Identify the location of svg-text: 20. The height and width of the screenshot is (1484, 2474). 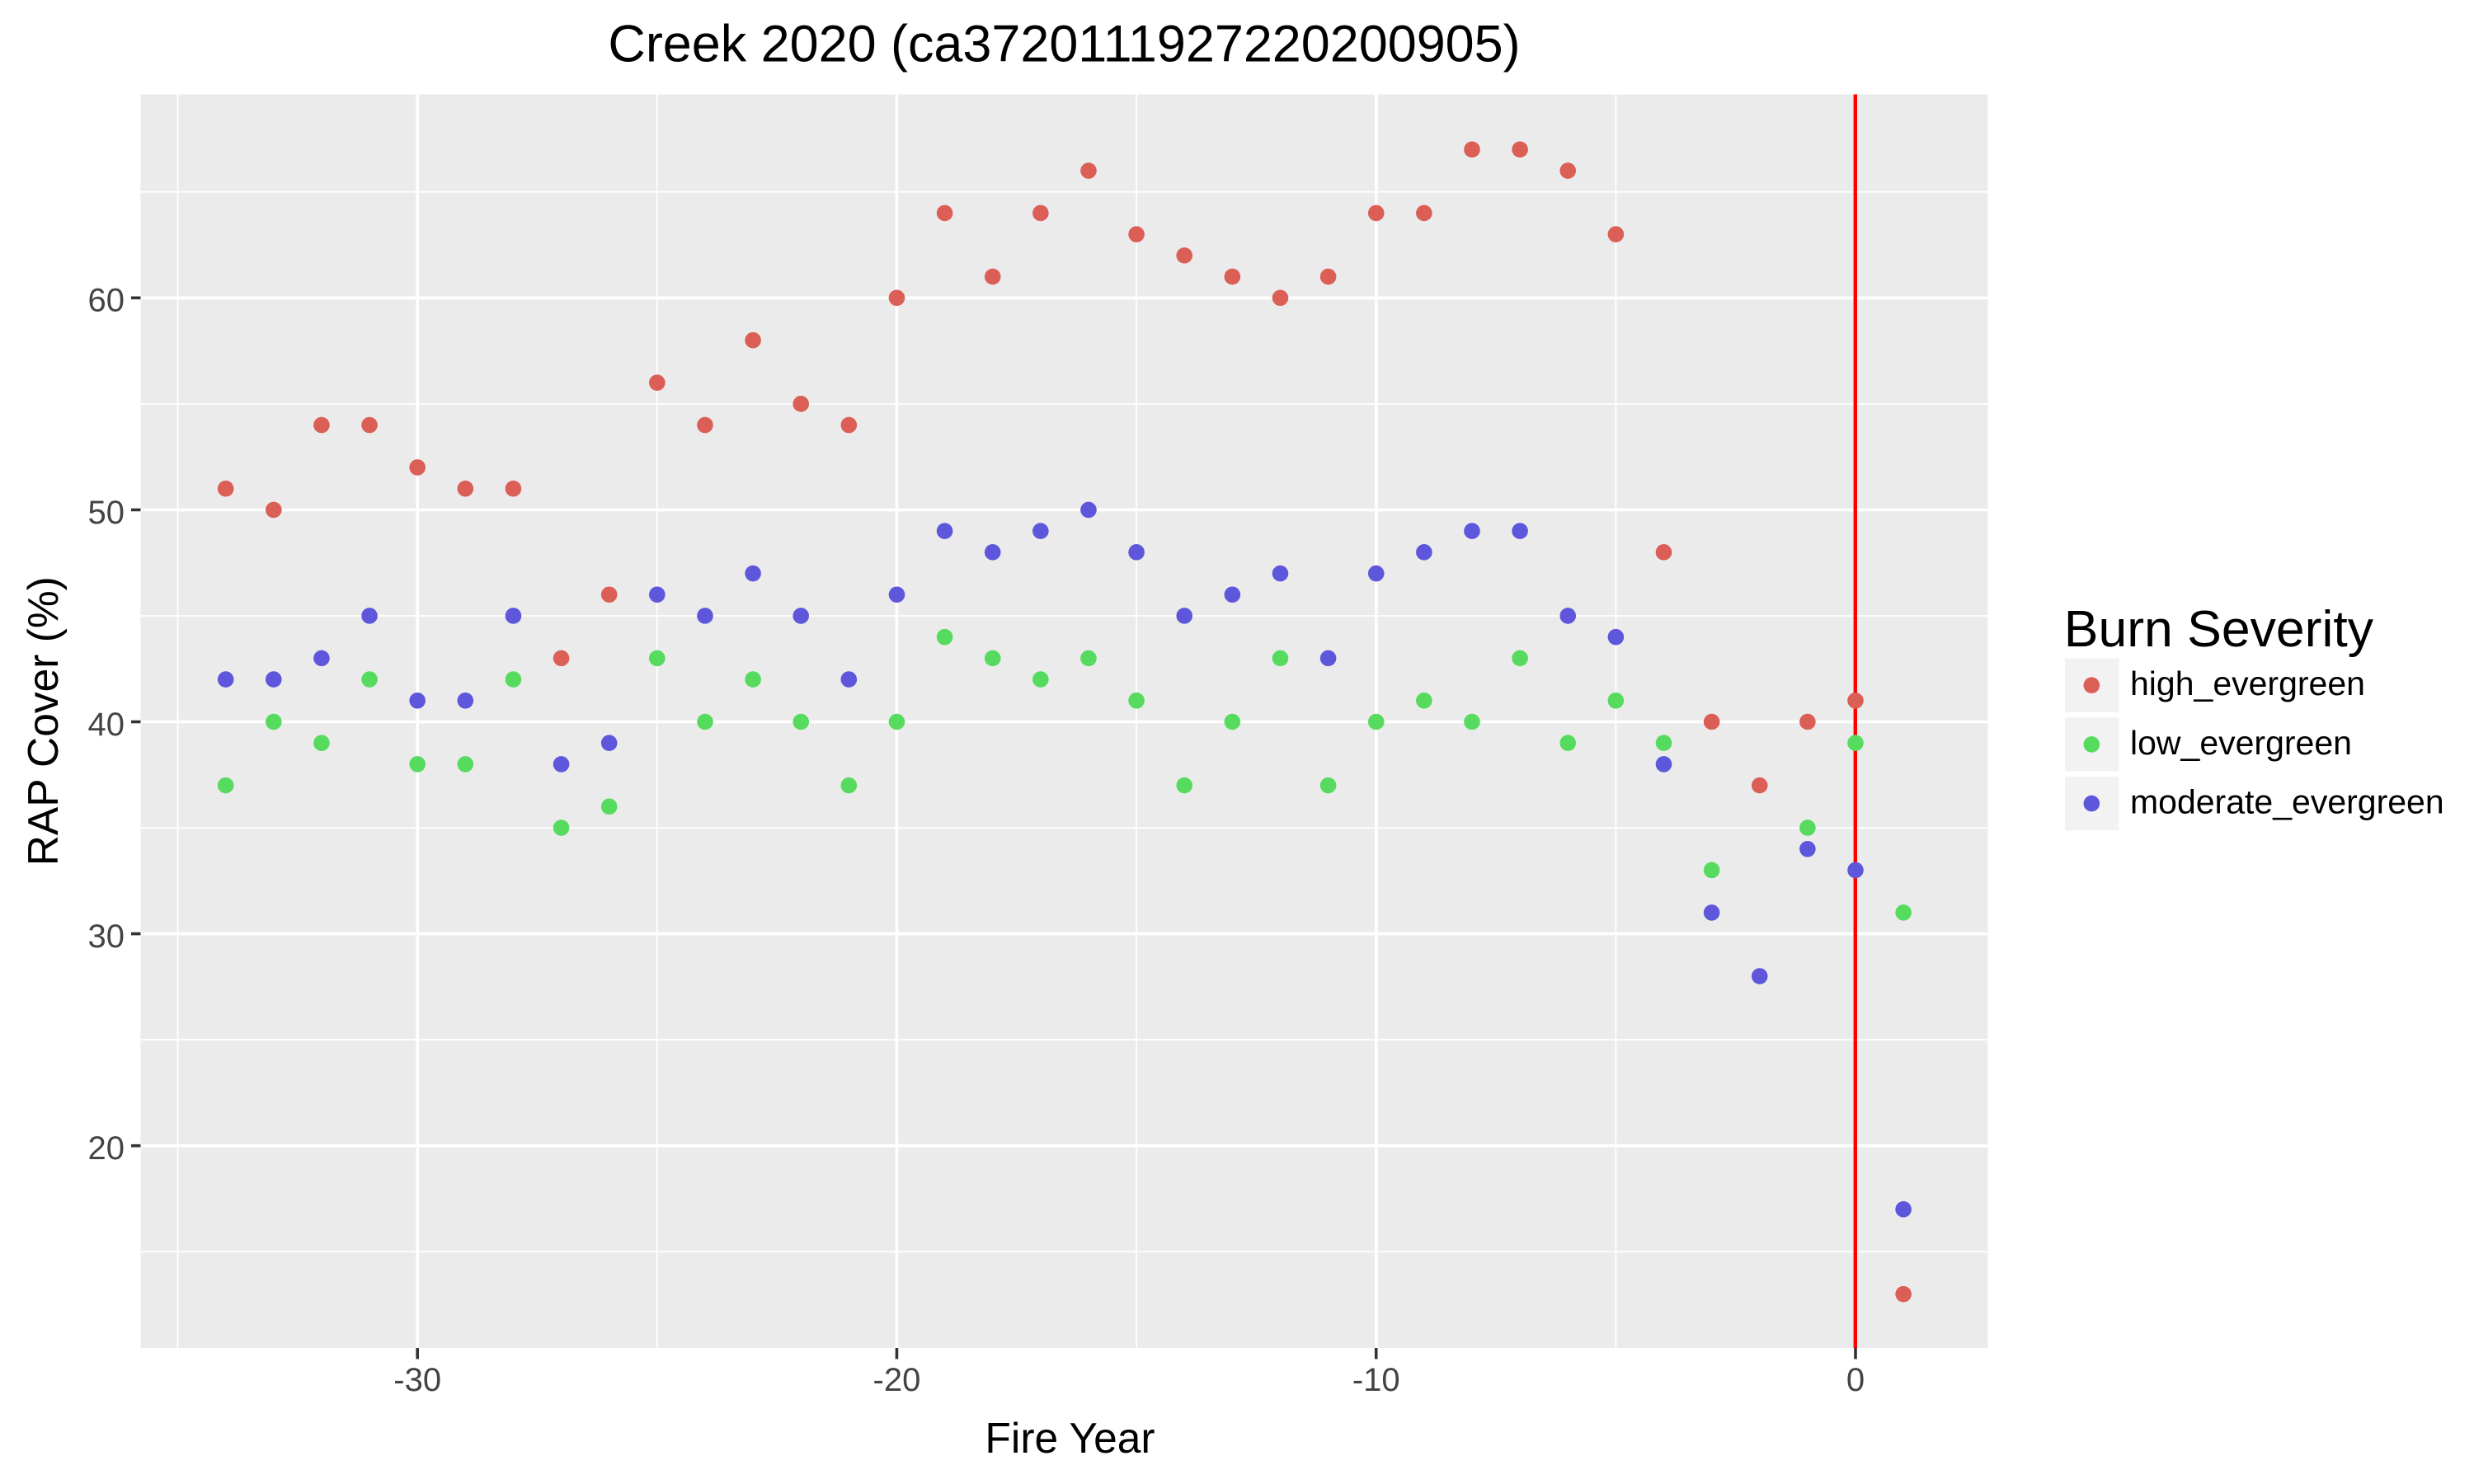
(106, 1148).